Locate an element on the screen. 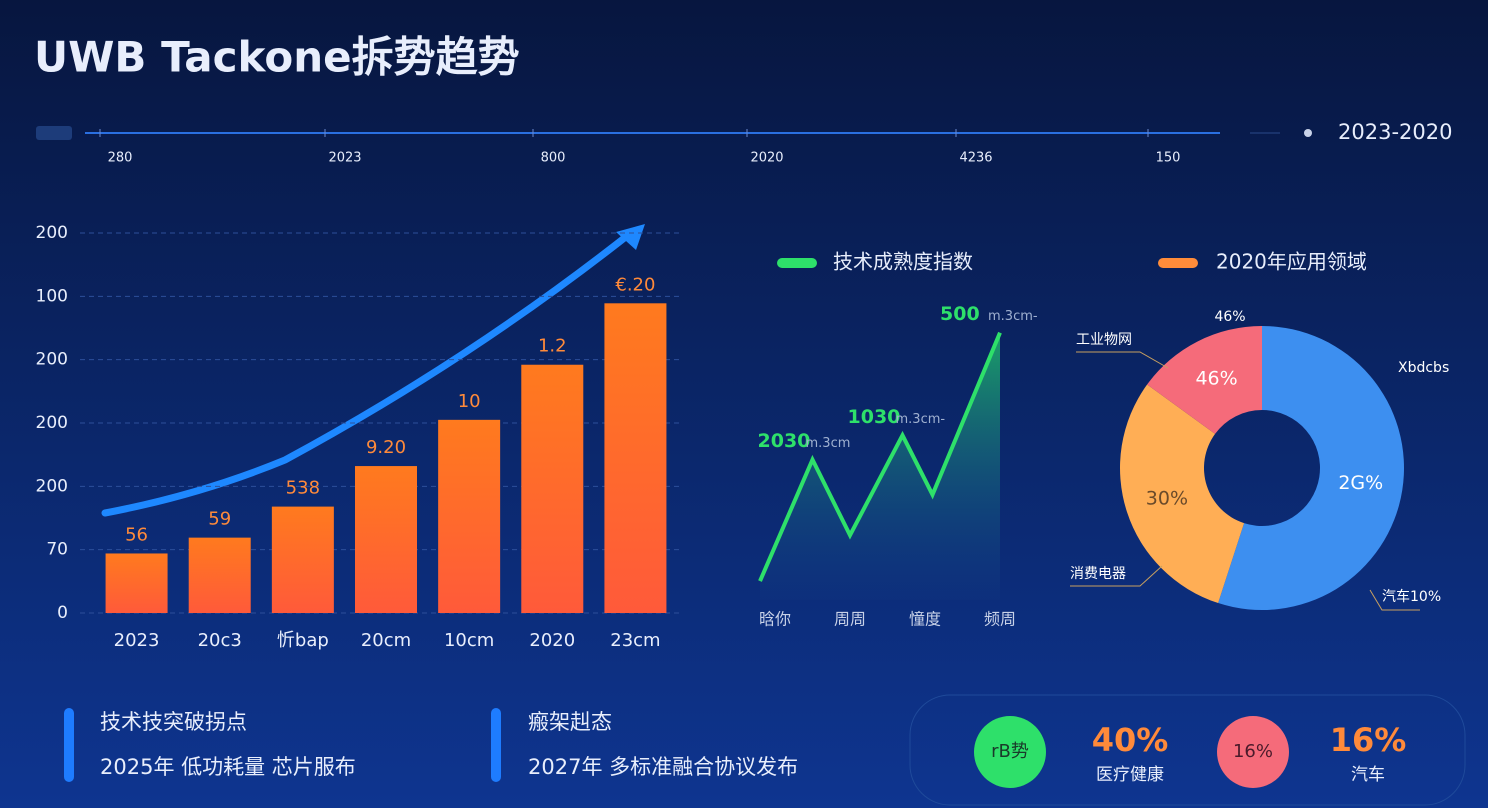 This screenshot has height=808, width=1488. milestone-title: 技术技突破拐点 is located at coordinates (173, 722).